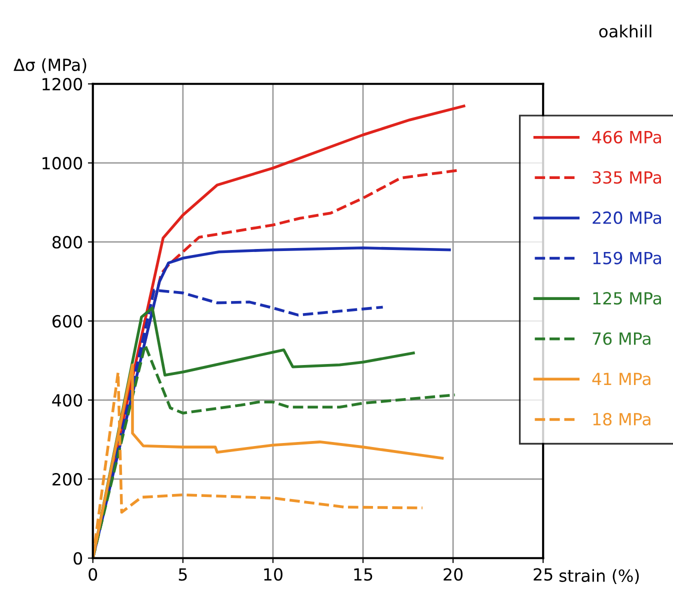 Image resolution: width=673 pixels, height=595 pixels. Describe the element at coordinates (67, 479) in the screenshot. I see `y-tick-label: 200` at that location.